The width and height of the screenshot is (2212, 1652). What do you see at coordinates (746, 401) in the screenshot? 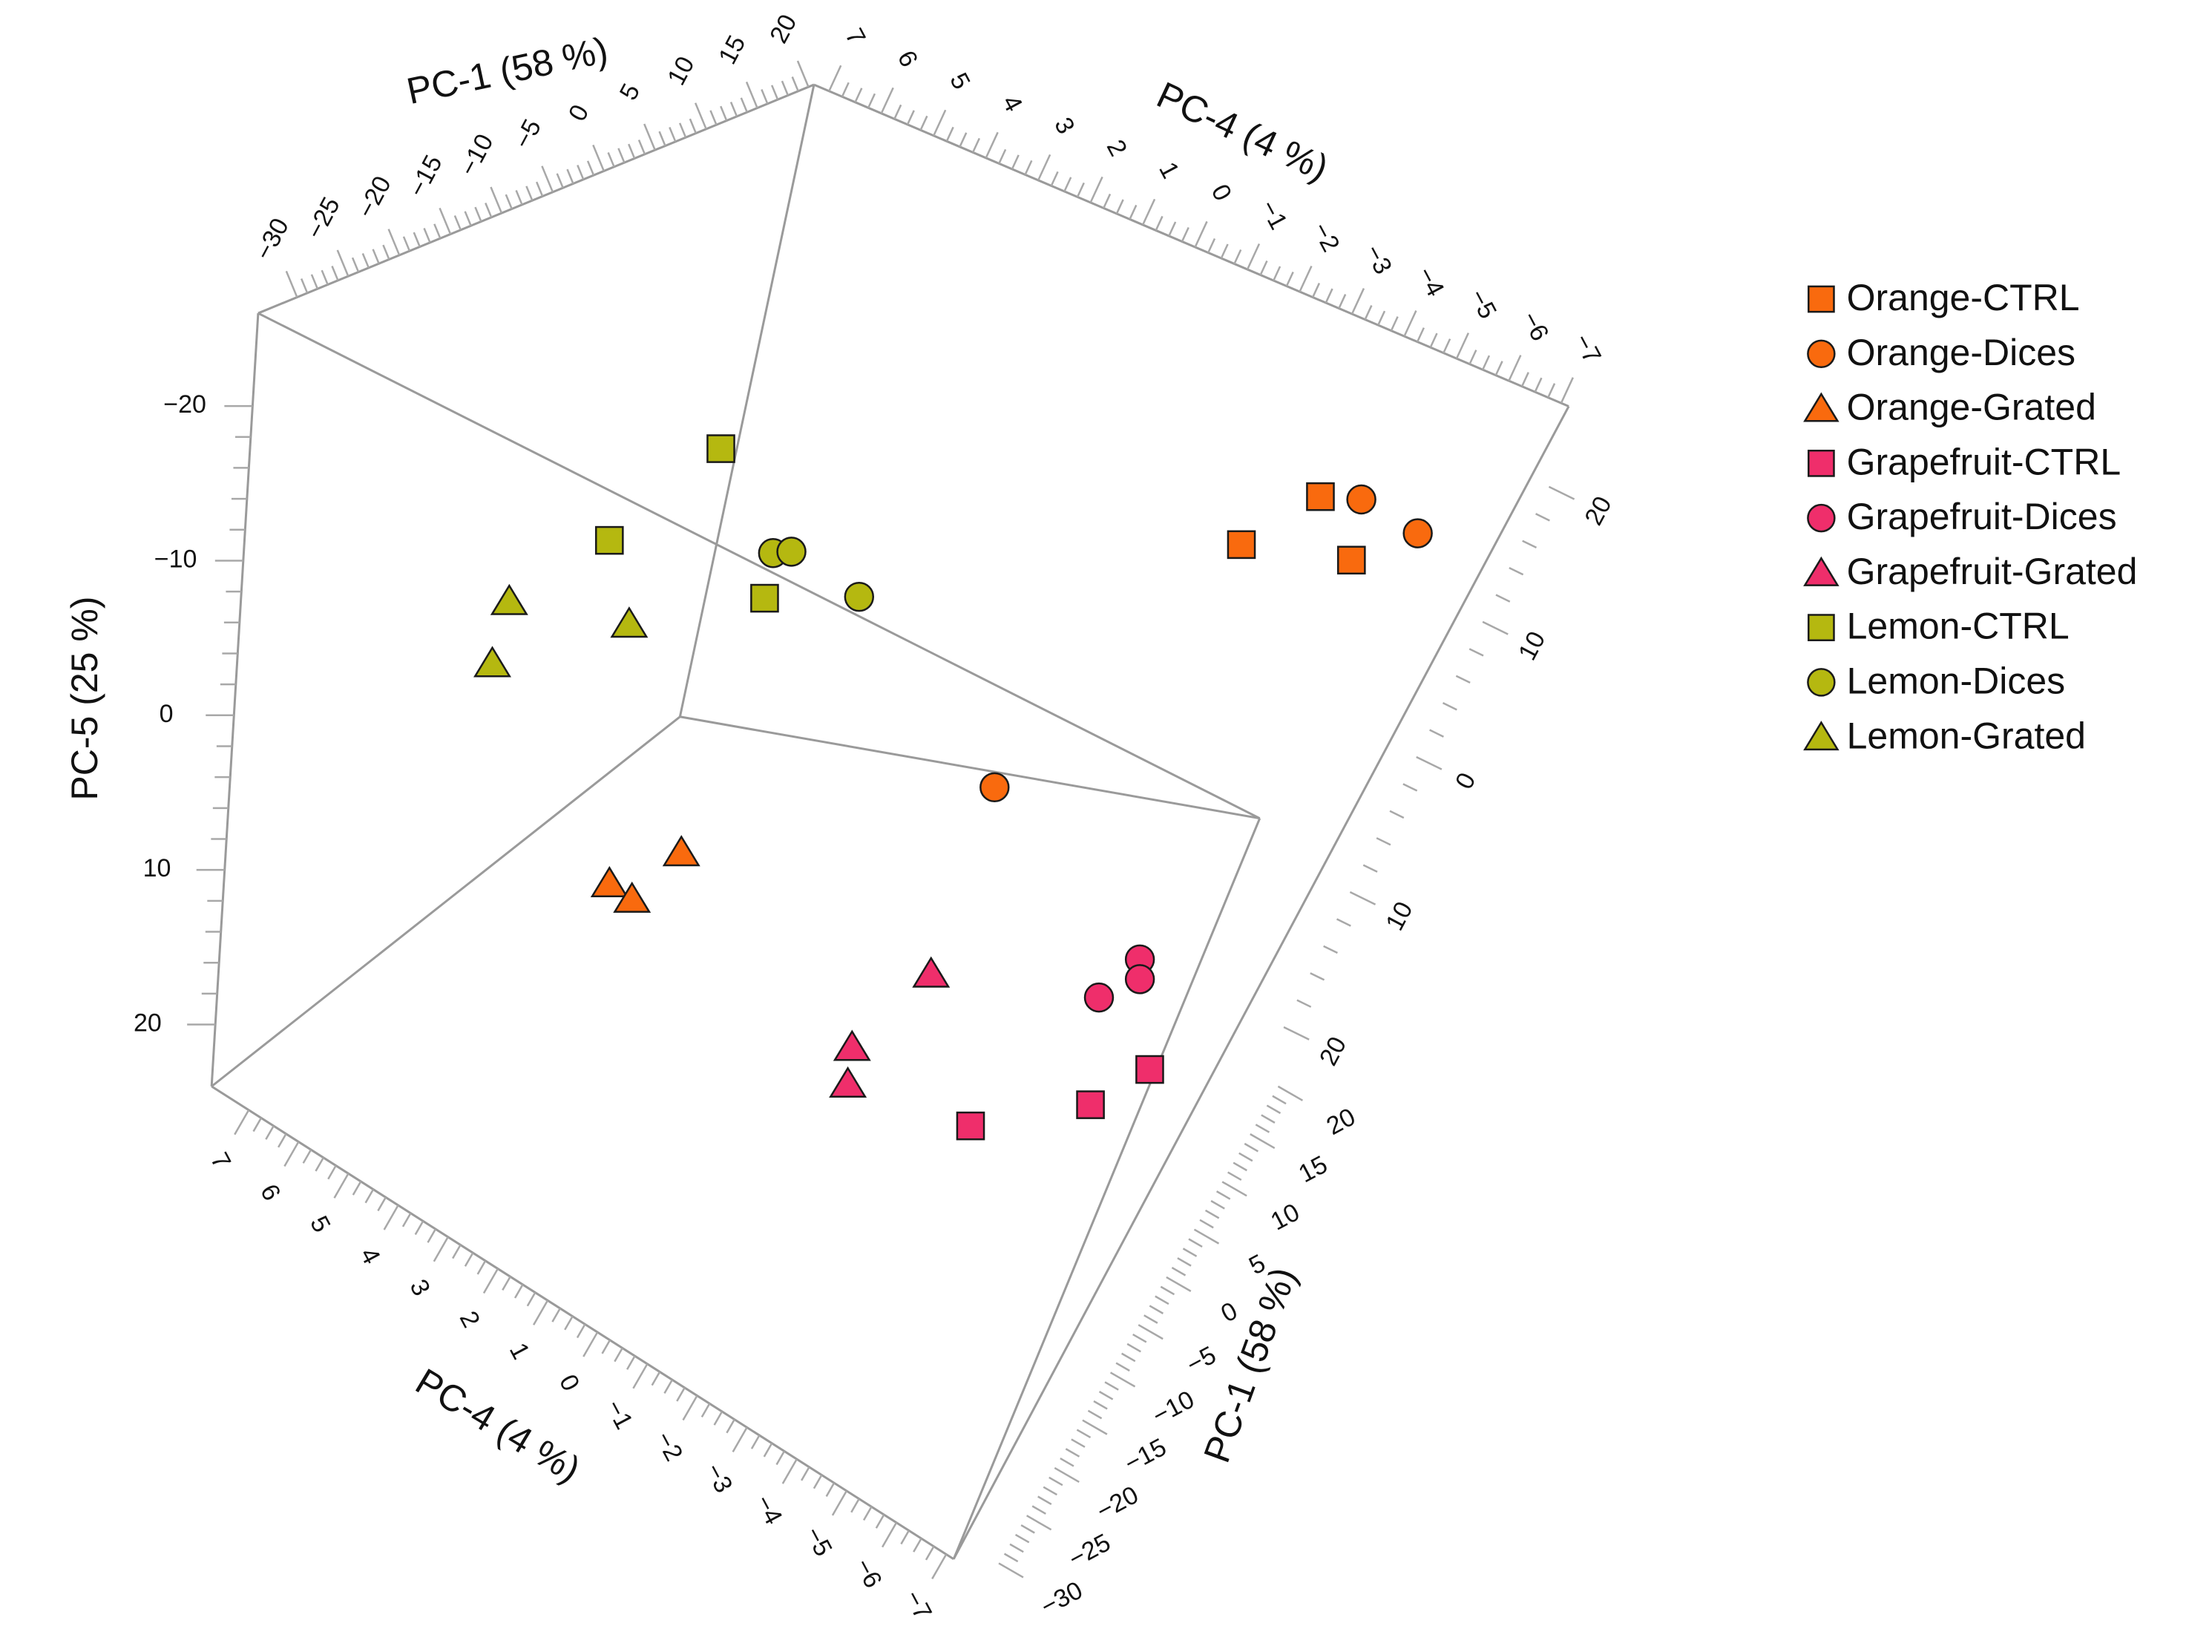
I see `edge-back-vertical` at bounding box center [746, 401].